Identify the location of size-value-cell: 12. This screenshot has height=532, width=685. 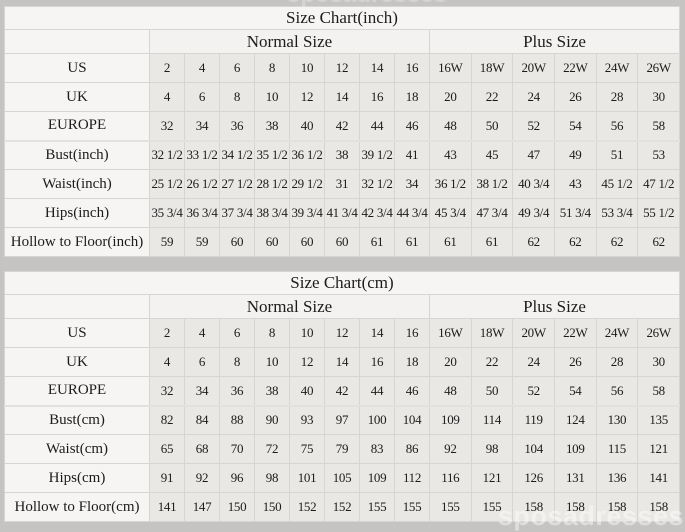
(307, 97).